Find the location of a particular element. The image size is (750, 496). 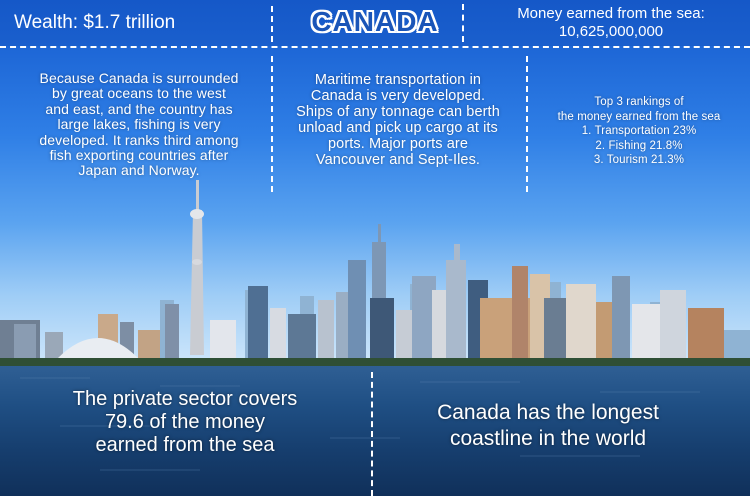

cn-tower is located at coordinates (197, 267).